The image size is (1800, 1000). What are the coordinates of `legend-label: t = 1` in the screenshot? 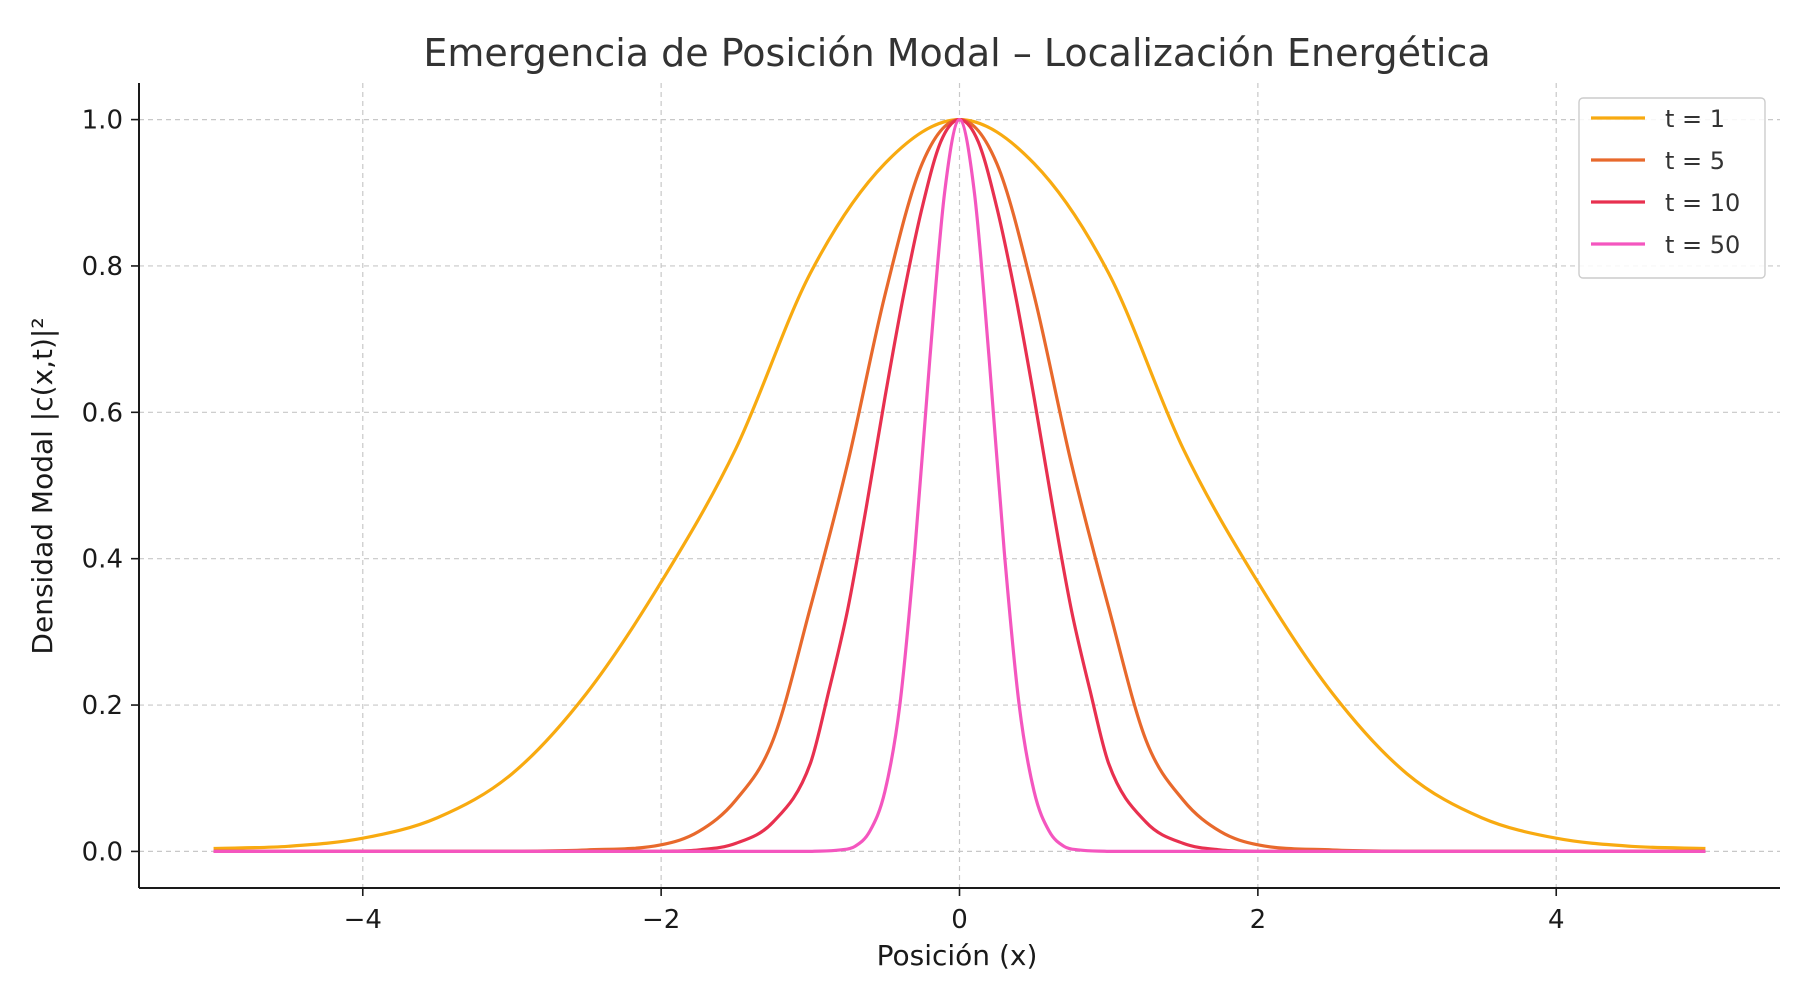 It's located at (1695, 119).